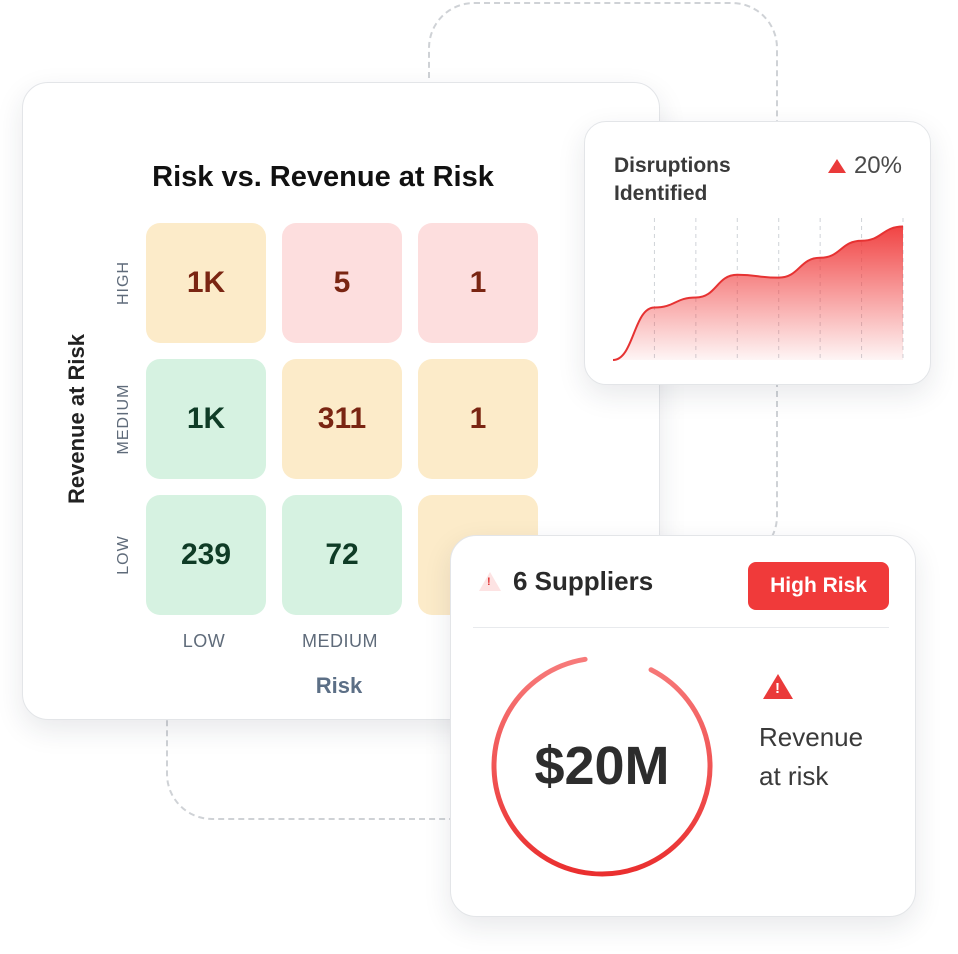  I want to click on matrix-cell-medium-medium: 311, so click(342, 419).